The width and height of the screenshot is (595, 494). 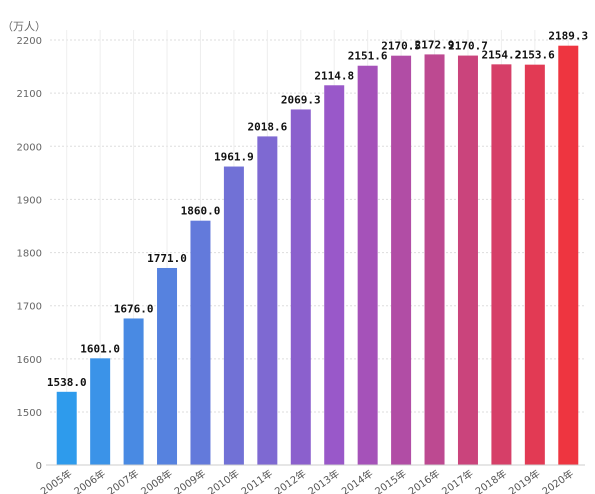 What do you see at coordinates (190, 480) in the screenshot?
I see `x-tick-label: 2009年` at bounding box center [190, 480].